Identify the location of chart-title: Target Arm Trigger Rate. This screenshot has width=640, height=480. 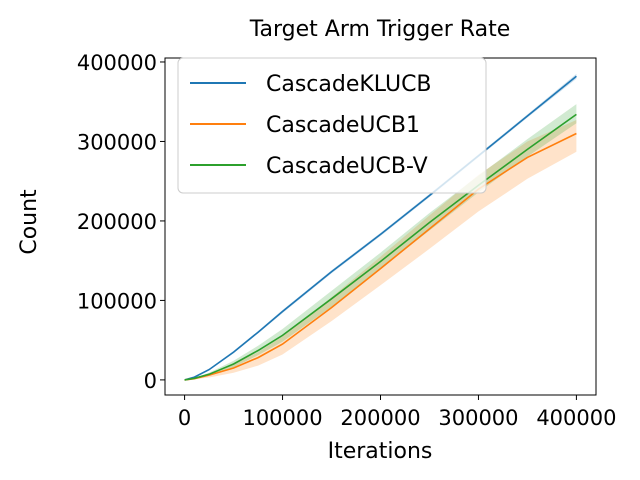
(380, 29).